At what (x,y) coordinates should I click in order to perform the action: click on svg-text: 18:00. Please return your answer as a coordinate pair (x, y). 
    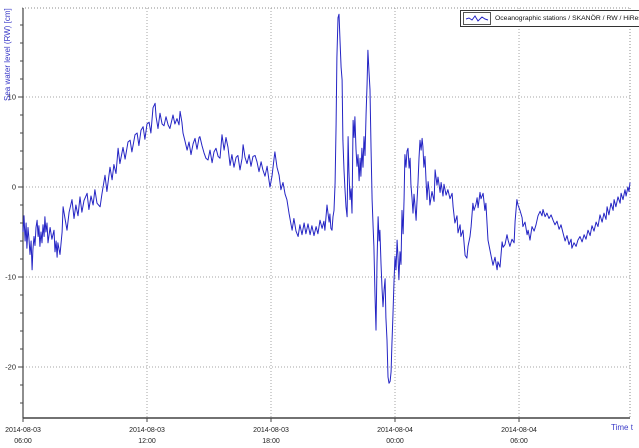
    Looking at the image, I should click on (271, 441).